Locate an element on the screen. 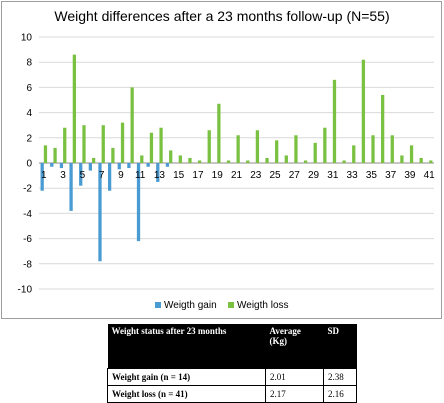 The width and height of the screenshot is (444, 403). table-row: Weight gain (n = 14) 2.01 2.38 is located at coordinates (232, 377).